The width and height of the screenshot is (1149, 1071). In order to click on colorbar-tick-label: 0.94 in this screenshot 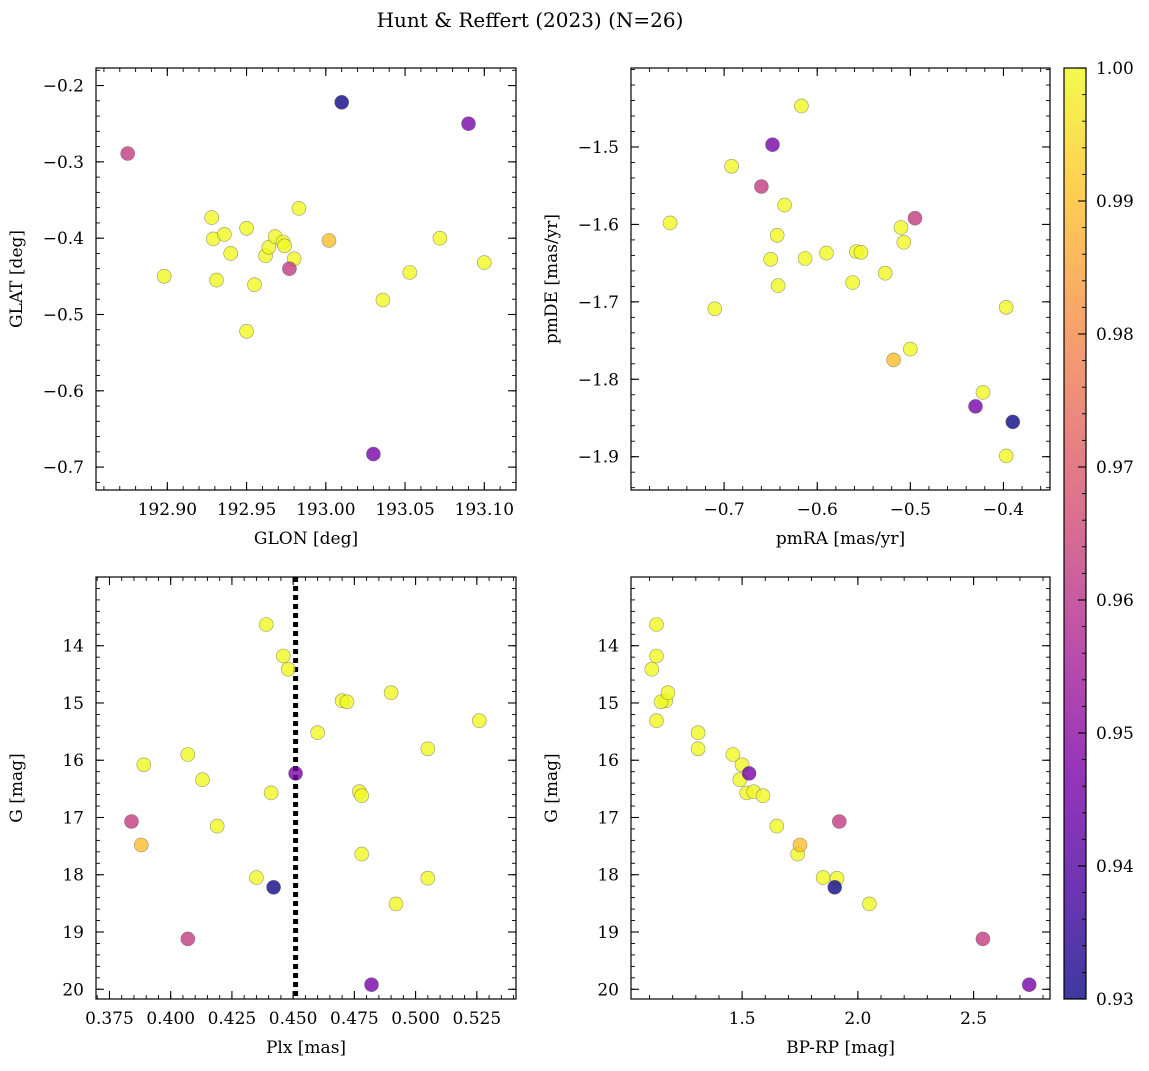, I will do `click(1115, 867)`.